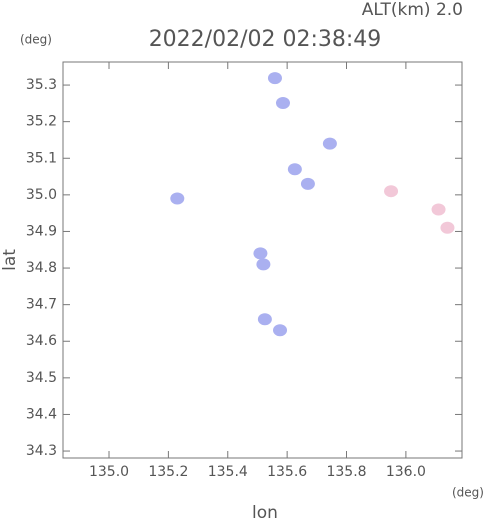  I want to click on x-tick-label: 135.2, so click(168, 472).